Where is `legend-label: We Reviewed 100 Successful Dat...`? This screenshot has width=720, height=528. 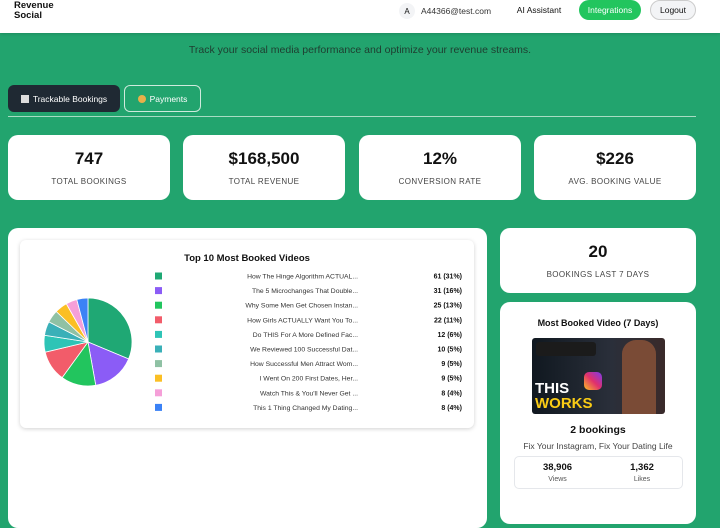
legend-label: We Reviewed 100 Successful Dat... is located at coordinates (304, 350).